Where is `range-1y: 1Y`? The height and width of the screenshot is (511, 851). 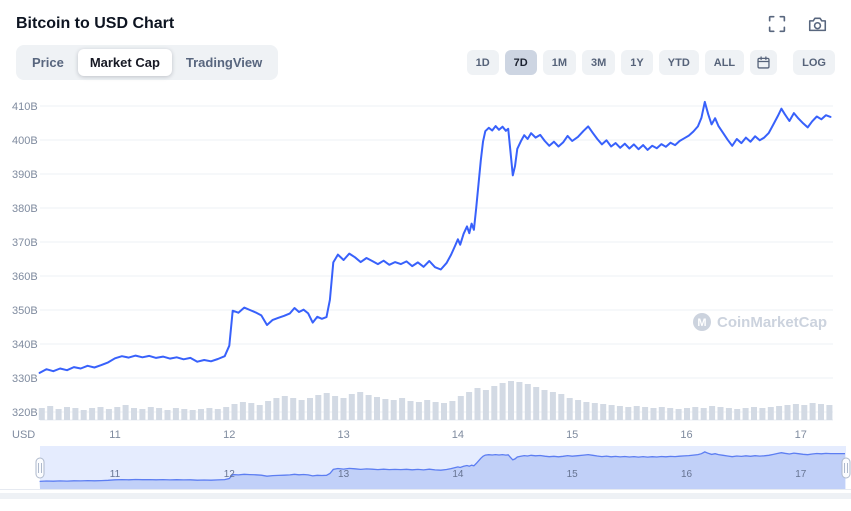
range-1y: 1Y is located at coordinates (637, 62).